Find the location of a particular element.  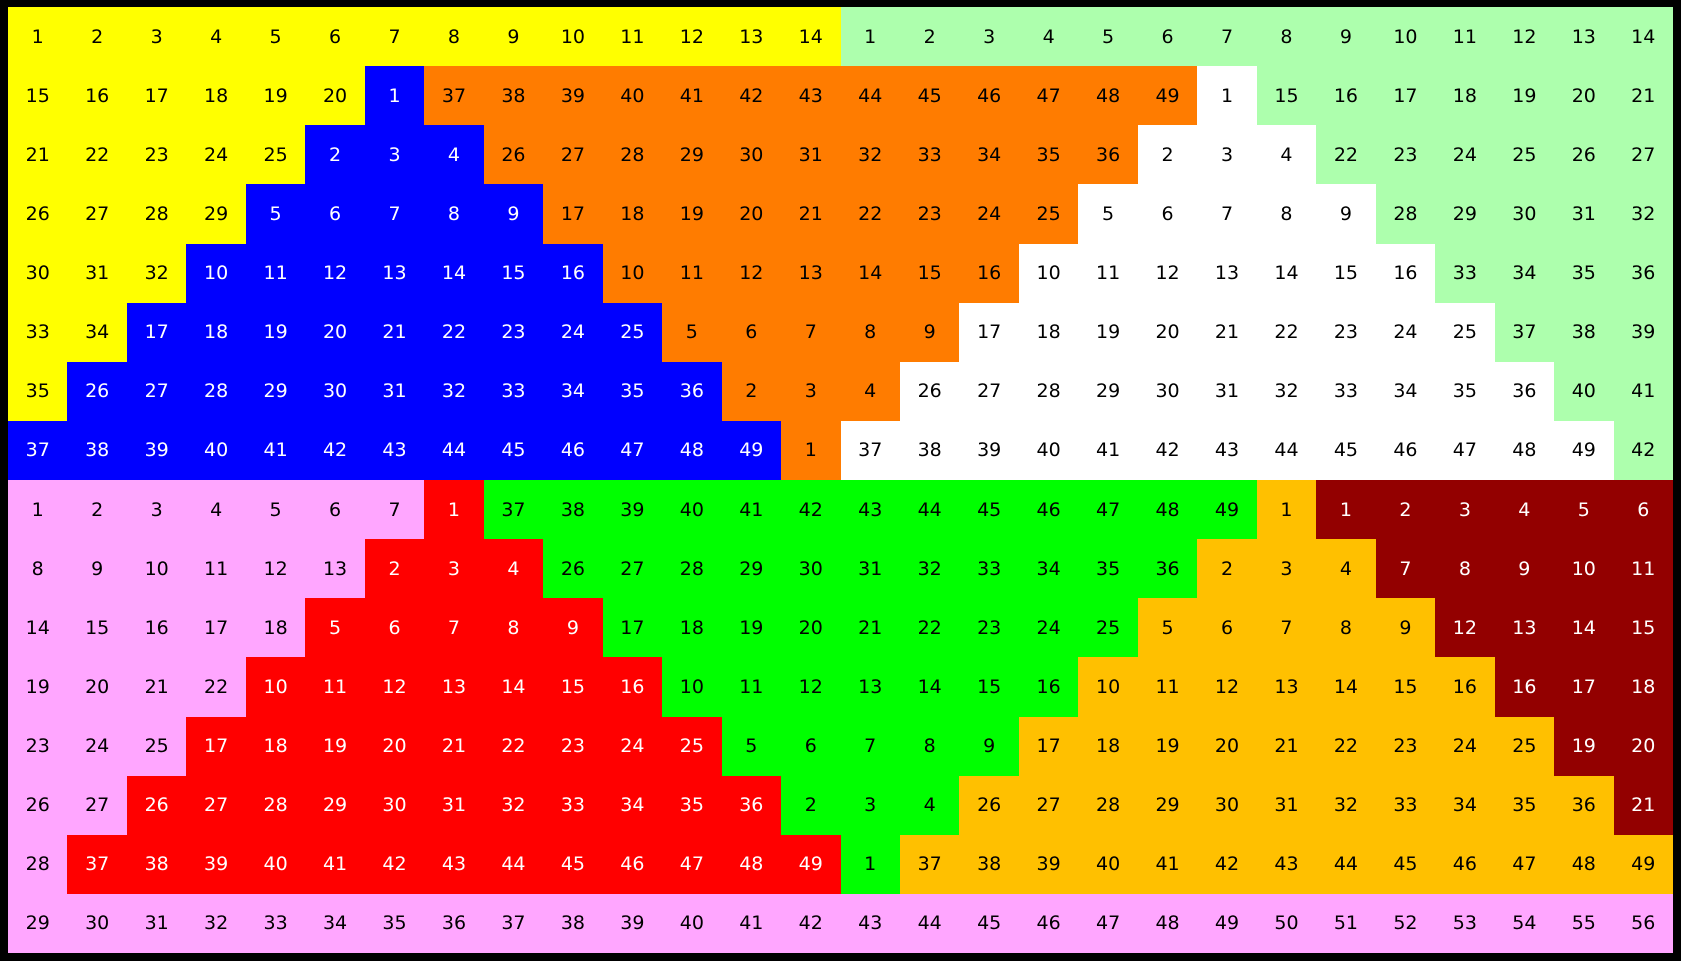

grid-cell-orange: 26 is located at coordinates (513, 155).